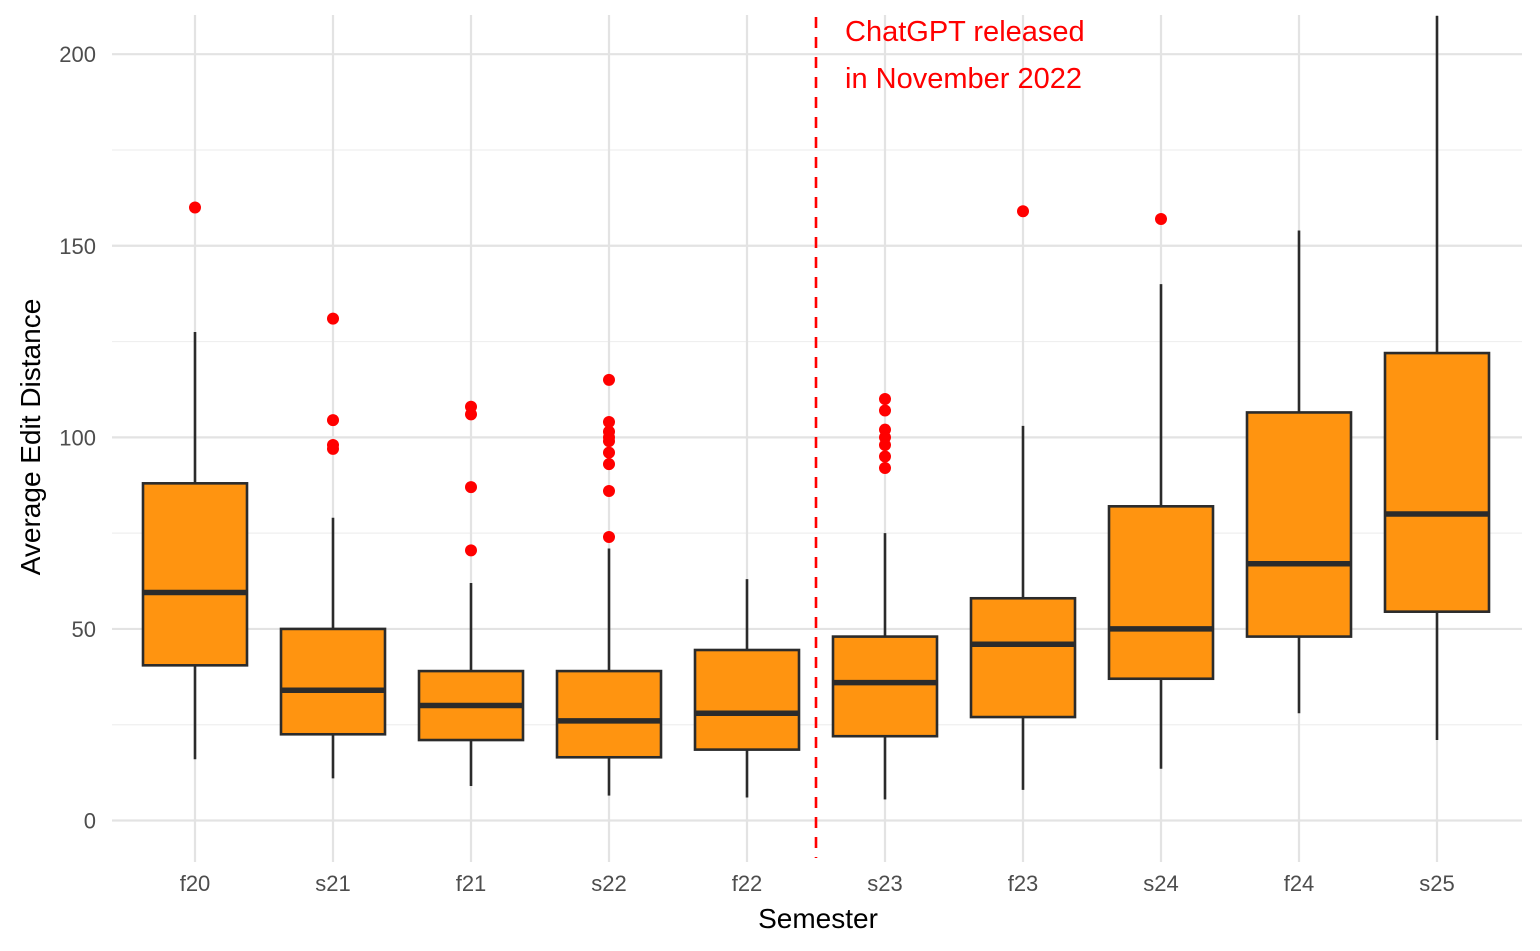 This screenshot has width=1540, height=951. What do you see at coordinates (77, 246) in the screenshot?
I see `y-tick-label-150: 150` at bounding box center [77, 246].